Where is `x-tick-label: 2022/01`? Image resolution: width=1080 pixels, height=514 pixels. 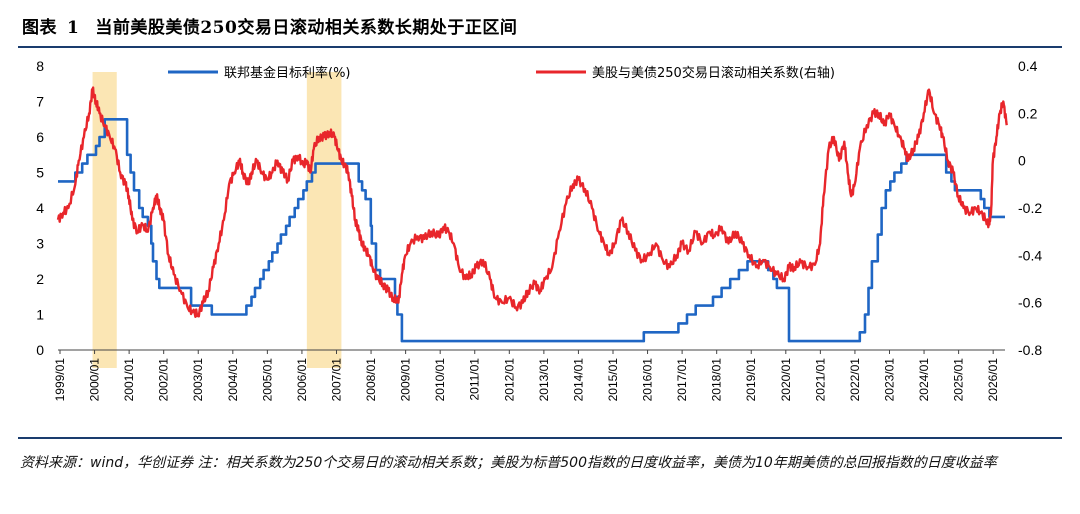
x-tick-label: 2022/01 is located at coordinates (855, 380).